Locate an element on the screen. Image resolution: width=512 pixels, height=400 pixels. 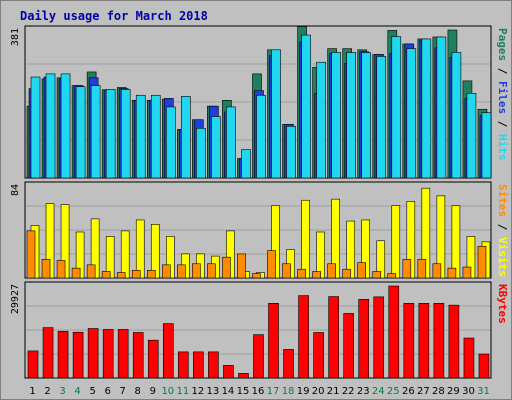
x-tick-label: 20 is located at coordinates (318, 391).